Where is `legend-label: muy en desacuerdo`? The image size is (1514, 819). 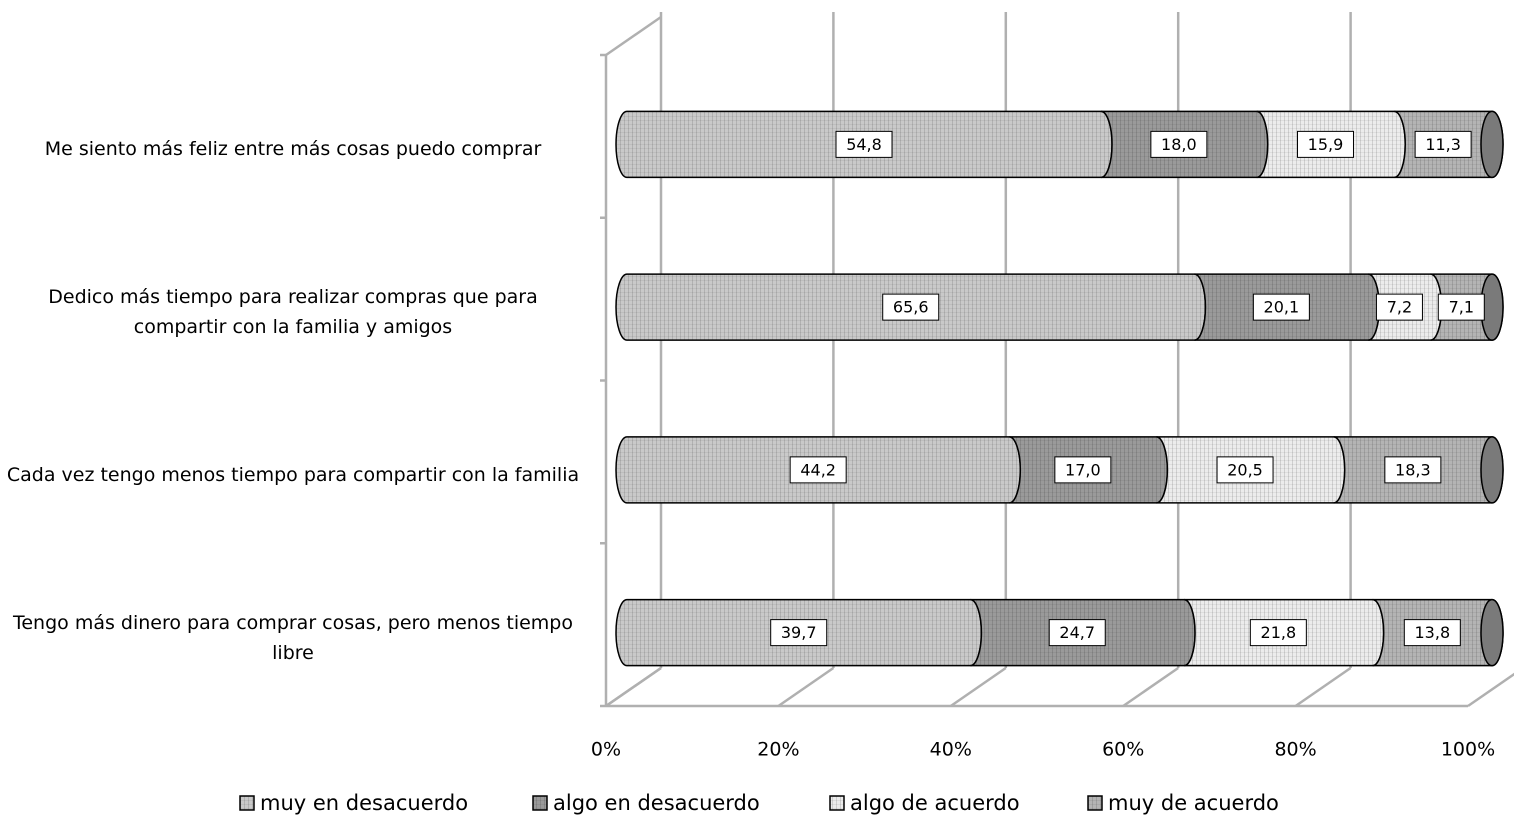 legend-label: muy en desacuerdo is located at coordinates (364, 803).